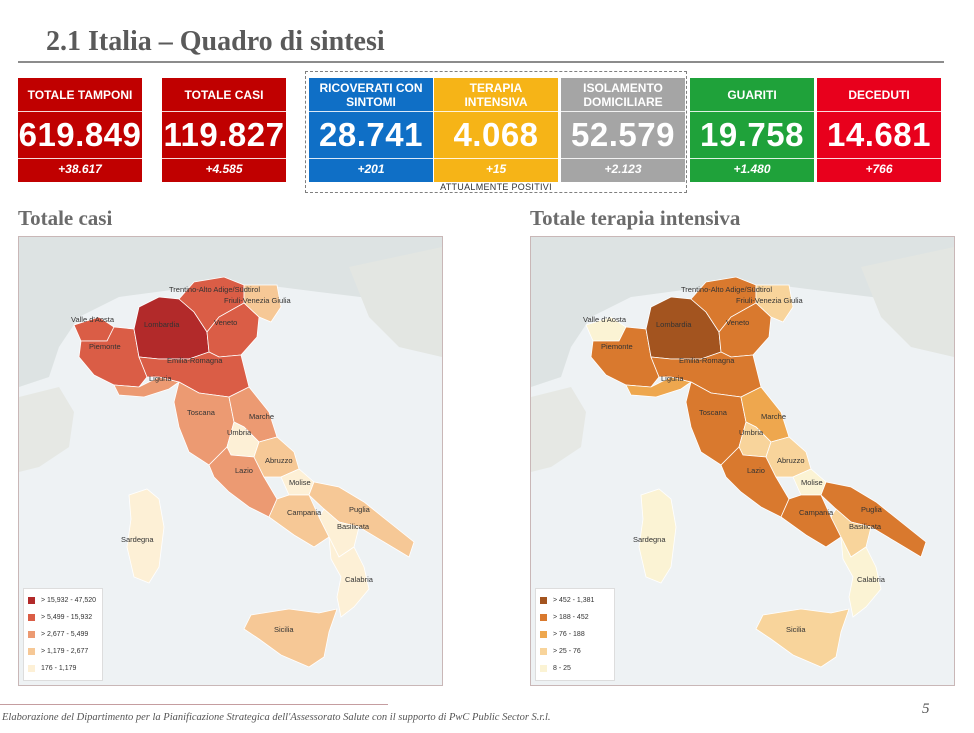 Image resolution: width=974 pixels, height=733 pixels. What do you see at coordinates (80, 168) in the screenshot?
I see `kpi-delta: +38.617` at bounding box center [80, 168].